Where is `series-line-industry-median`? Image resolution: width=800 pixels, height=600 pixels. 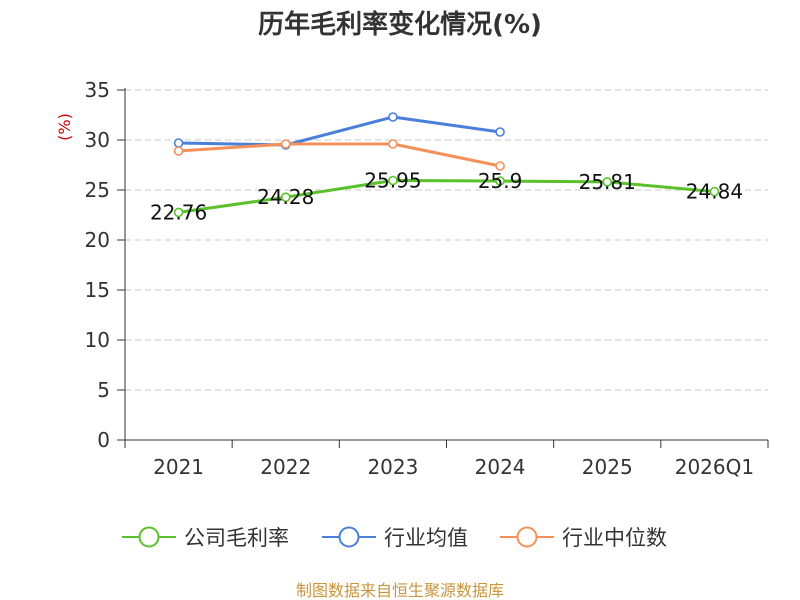 series-line-industry-median is located at coordinates (339, 155).